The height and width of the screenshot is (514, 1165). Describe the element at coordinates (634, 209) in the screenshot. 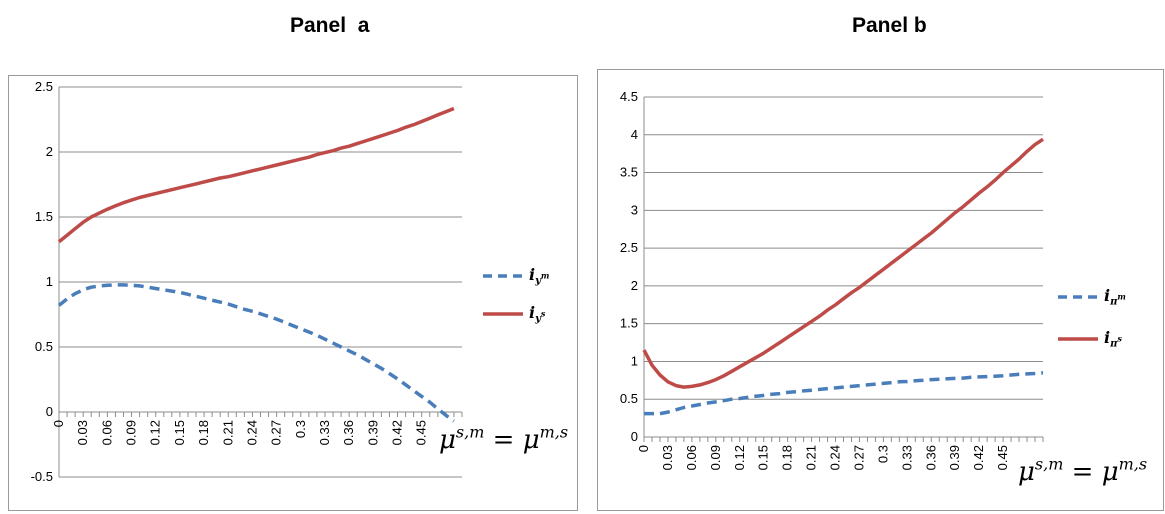

I see `y-tick-label: 3` at that location.